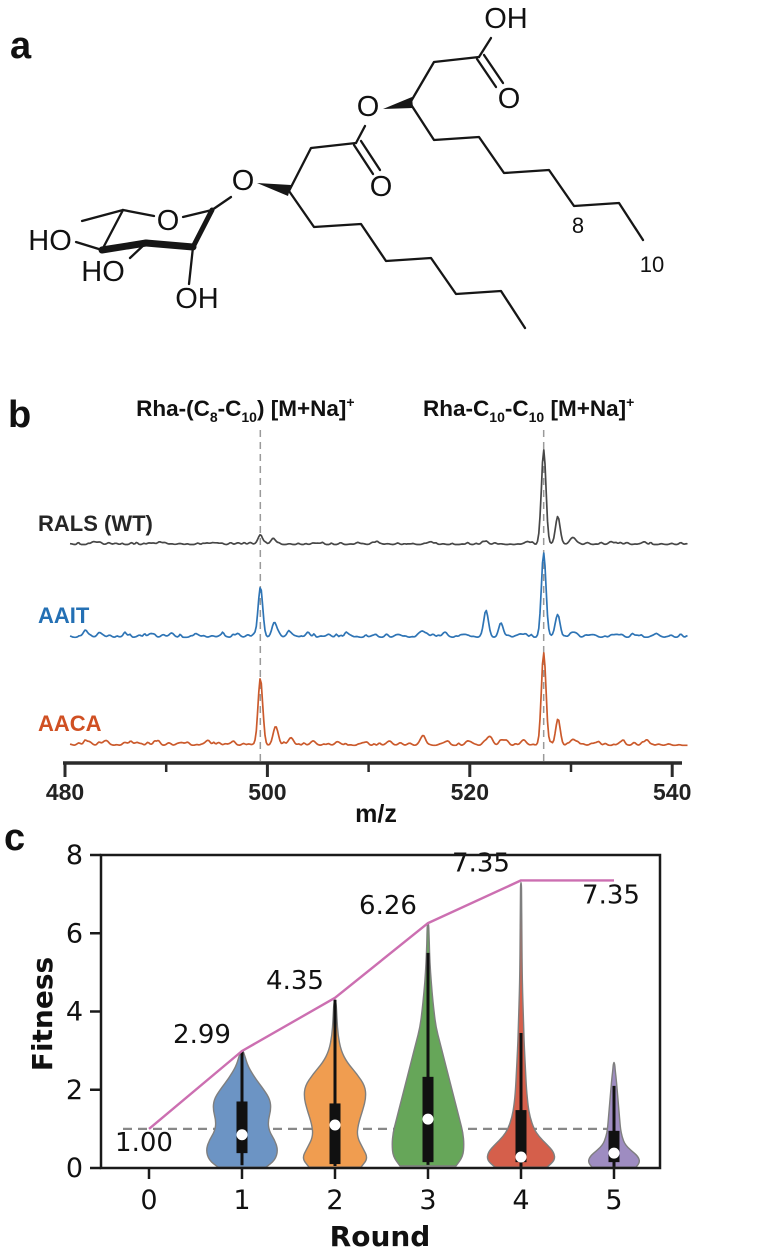 The height and width of the screenshot is (1253, 759). Describe the element at coordinates (148, 1200) in the screenshot. I see `round-tick-label: 0` at that location.